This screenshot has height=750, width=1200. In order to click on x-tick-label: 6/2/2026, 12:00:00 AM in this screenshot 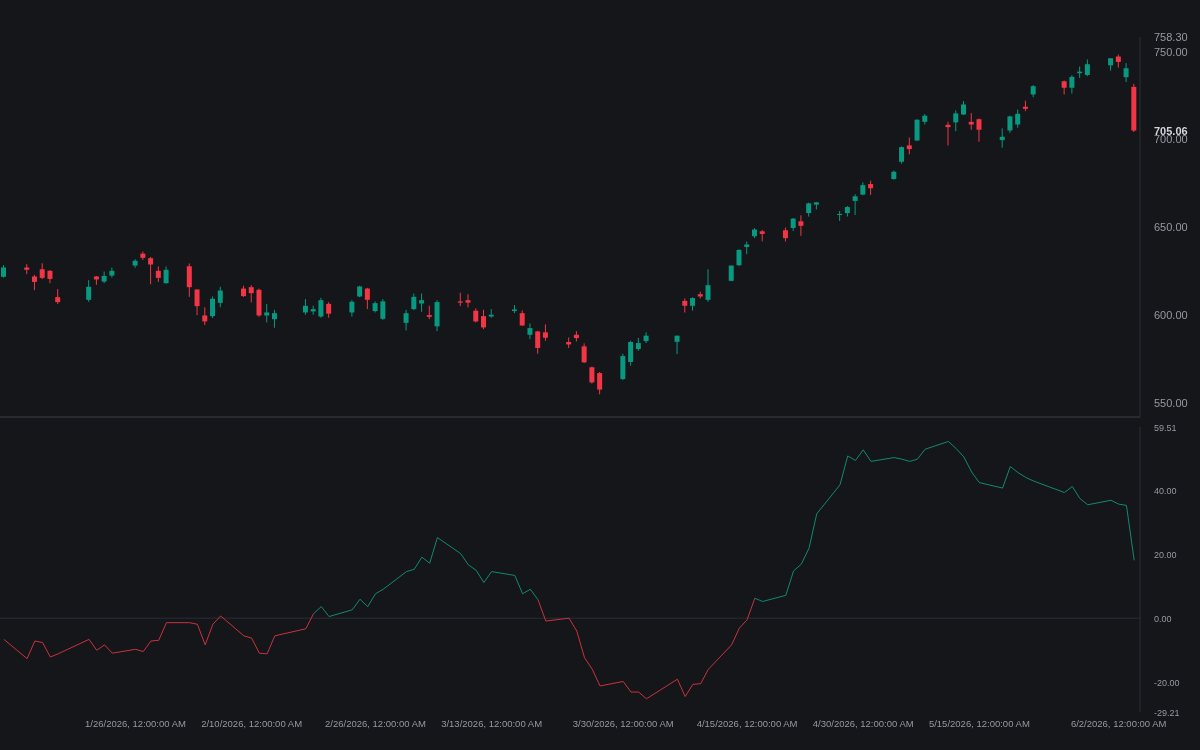, I will do `click(1118, 723)`.